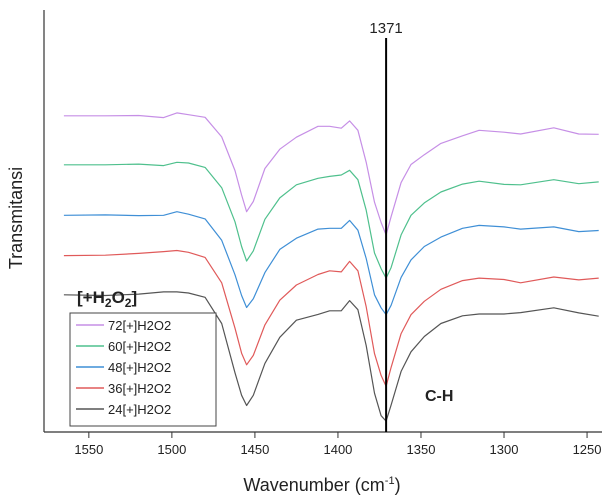  Describe the element at coordinates (254, 449) in the screenshot. I see `x-tick-label: 1450` at that location.